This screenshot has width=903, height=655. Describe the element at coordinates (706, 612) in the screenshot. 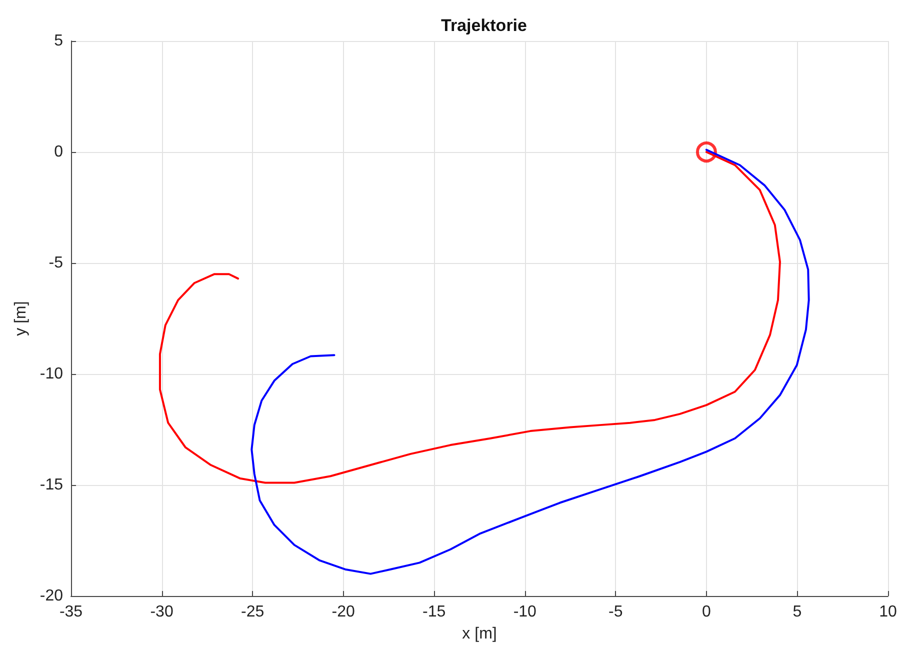

I see `x-tick-label: 0` at that location.